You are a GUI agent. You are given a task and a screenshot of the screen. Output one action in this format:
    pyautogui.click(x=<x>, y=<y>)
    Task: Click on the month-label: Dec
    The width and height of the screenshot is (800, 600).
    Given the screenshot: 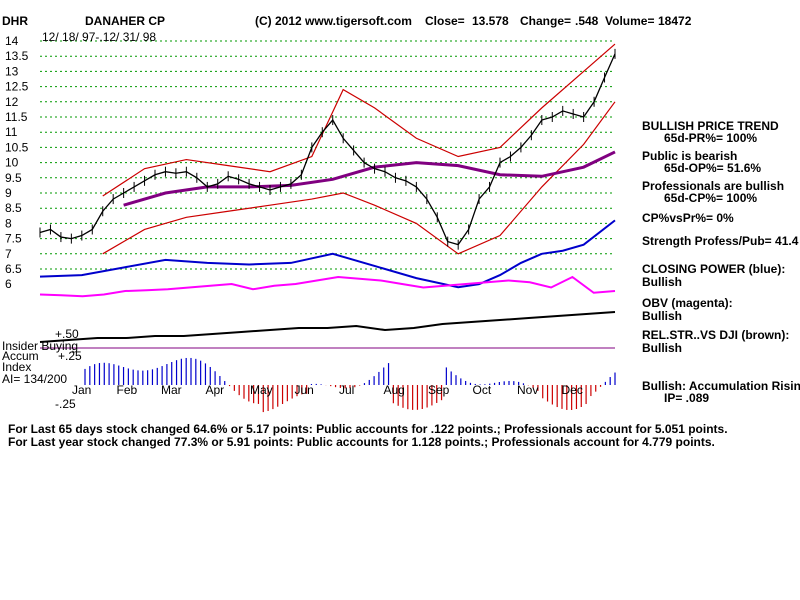 What is the action you would take?
    pyautogui.click(x=572, y=390)
    